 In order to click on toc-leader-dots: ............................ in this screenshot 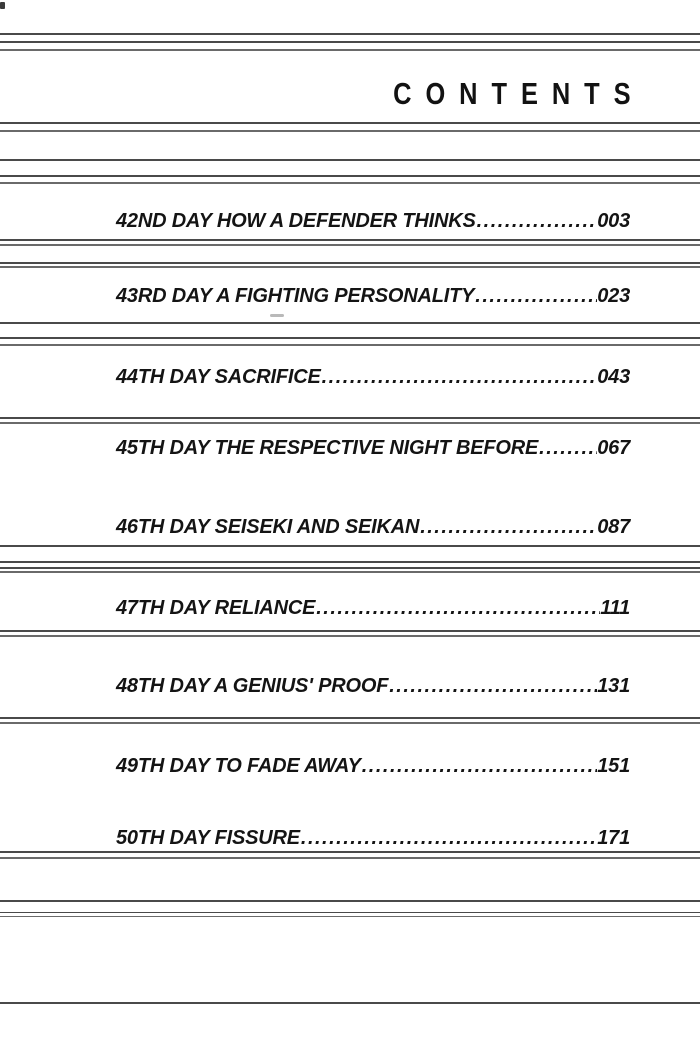, I will do `click(537, 221)`.